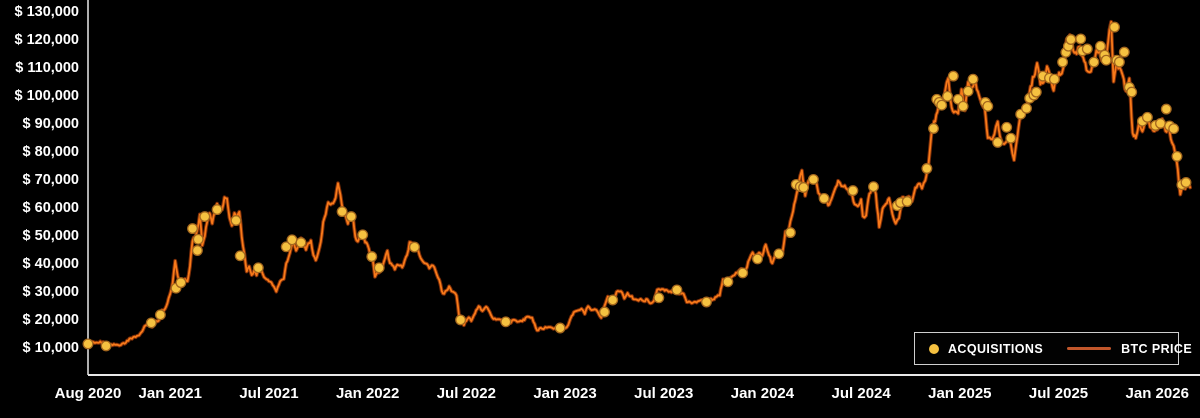  What do you see at coordinates (959, 393) in the screenshot?
I see `x-tick-label: Jan 2025` at bounding box center [959, 393].